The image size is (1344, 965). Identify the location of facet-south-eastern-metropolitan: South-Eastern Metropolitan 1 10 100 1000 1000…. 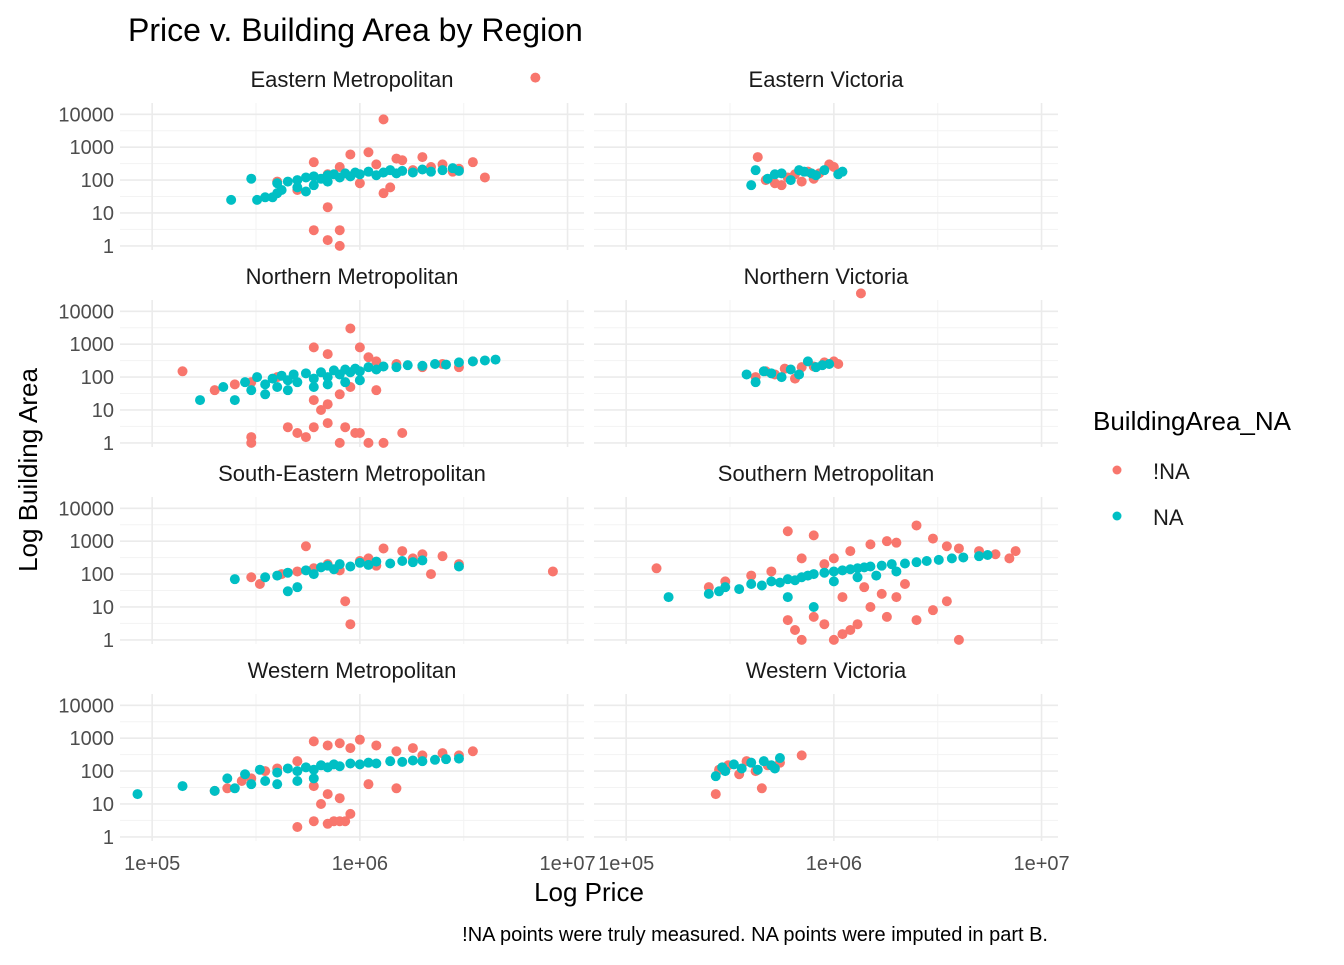
(321, 556).